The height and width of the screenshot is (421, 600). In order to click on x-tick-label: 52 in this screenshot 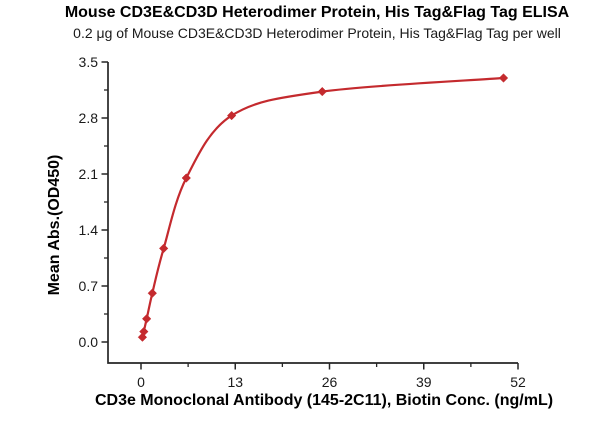, I will do `click(518, 382)`.